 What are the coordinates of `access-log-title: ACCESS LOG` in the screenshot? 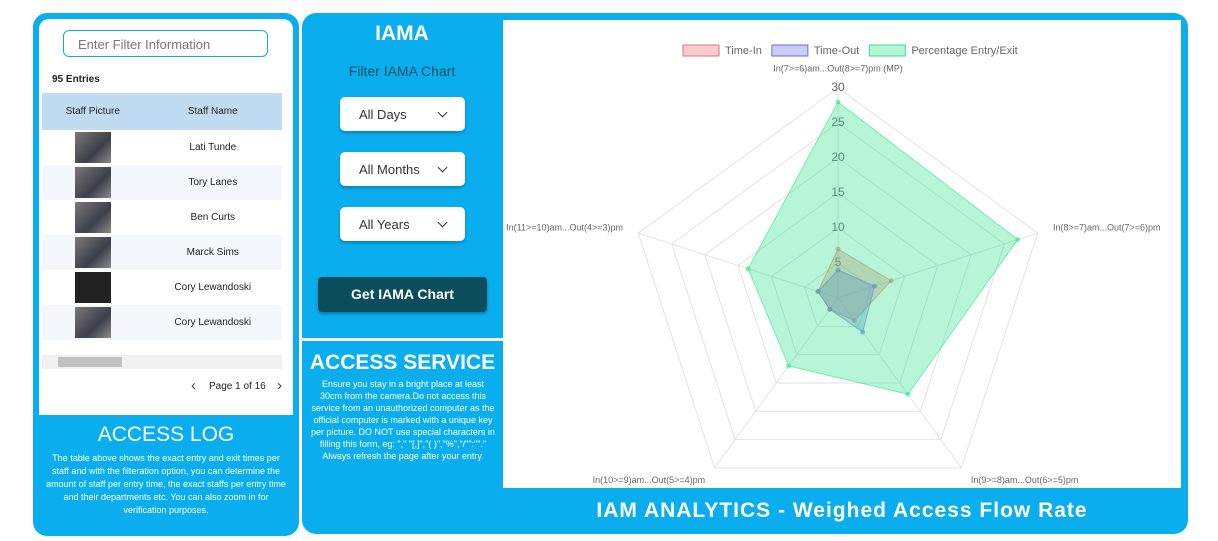 It's located at (166, 434).